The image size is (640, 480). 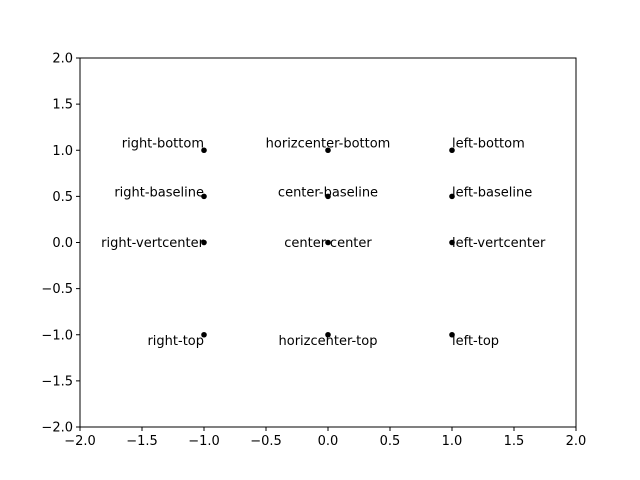 What do you see at coordinates (328, 441) in the screenshot?
I see `x-tick-label: 0.0` at bounding box center [328, 441].